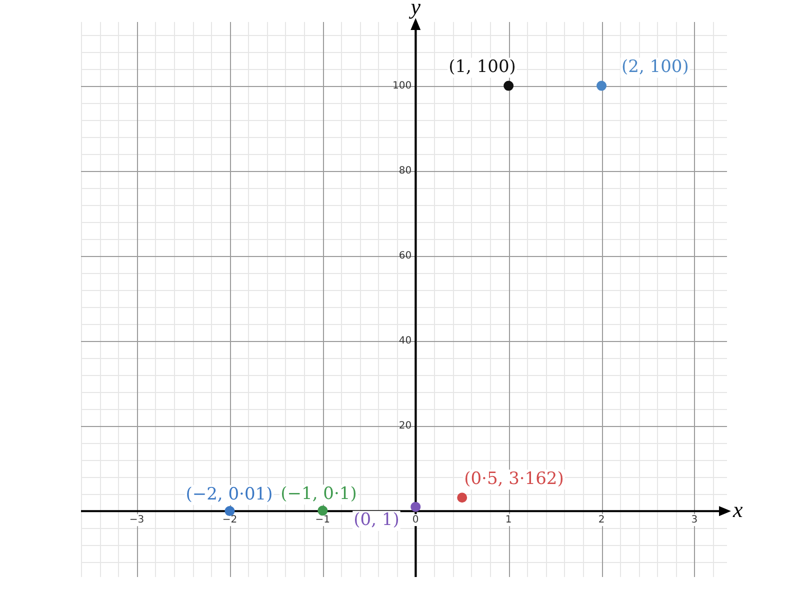  I want to click on series-label: (−1, 0·1), so click(318, 494).